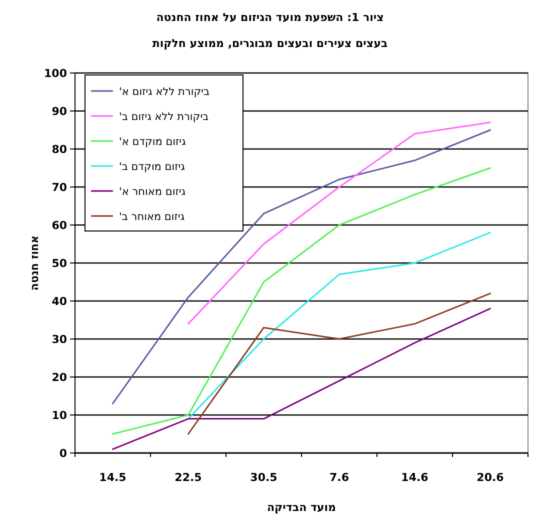 Image resolution: width=533 pixels, height=519 pixels. Describe the element at coordinates (164, 117) in the screenshot. I see `legend-label: ביקורת ללא גיזום ב'` at that location.